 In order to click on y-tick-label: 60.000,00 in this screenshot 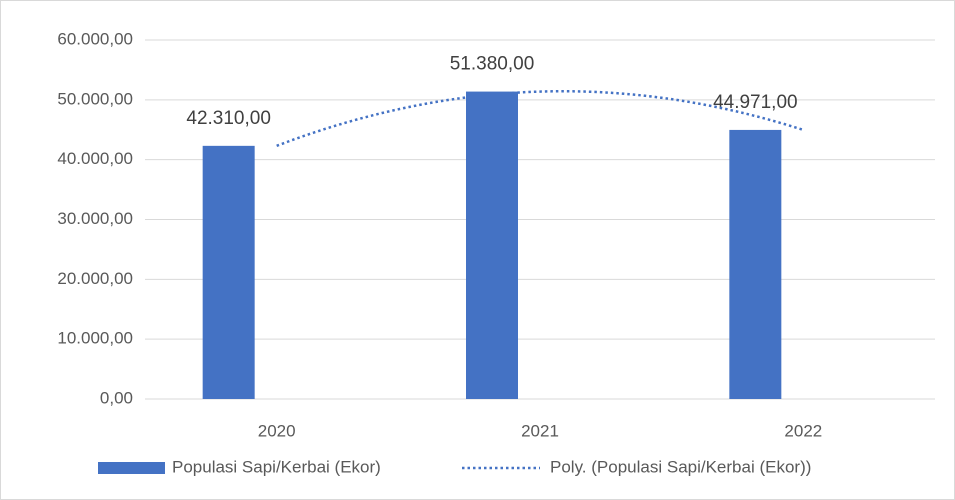, I will do `click(95, 38)`.